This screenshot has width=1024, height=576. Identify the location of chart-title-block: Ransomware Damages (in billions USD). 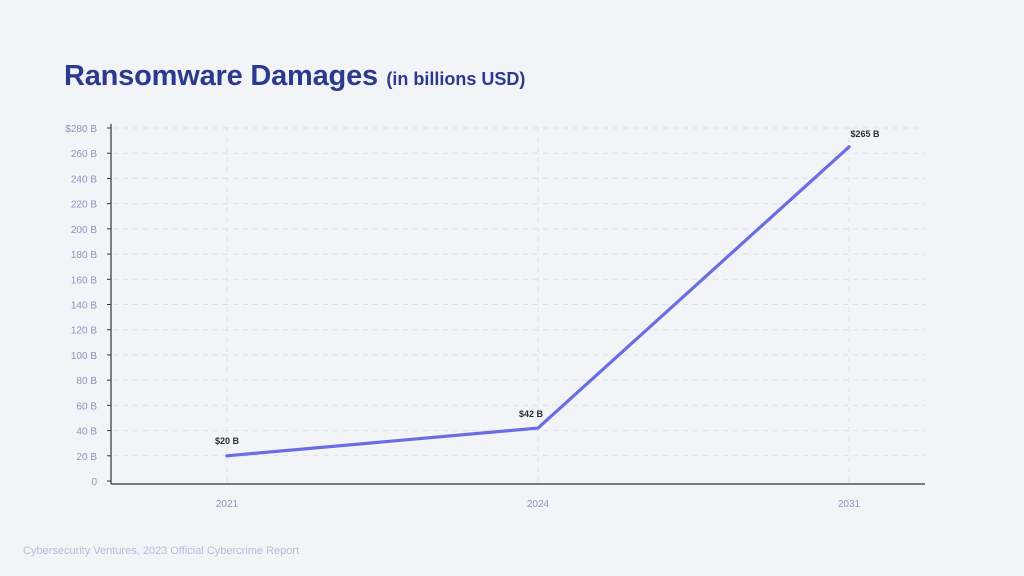
(294, 76).